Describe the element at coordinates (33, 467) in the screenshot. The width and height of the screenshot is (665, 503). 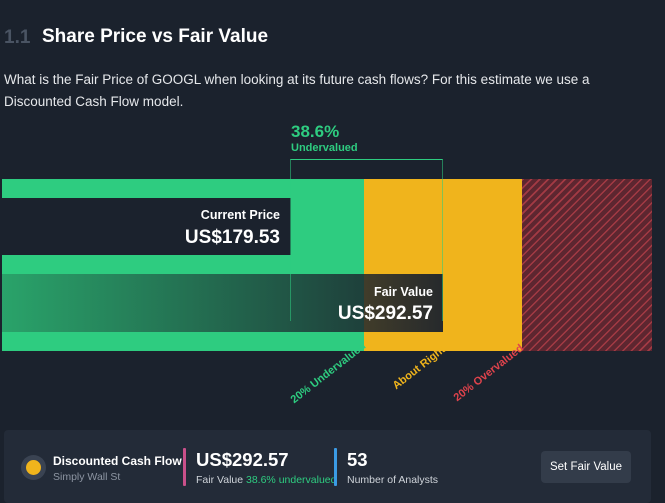
I see `simply-wall-st-logo-icon` at that location.